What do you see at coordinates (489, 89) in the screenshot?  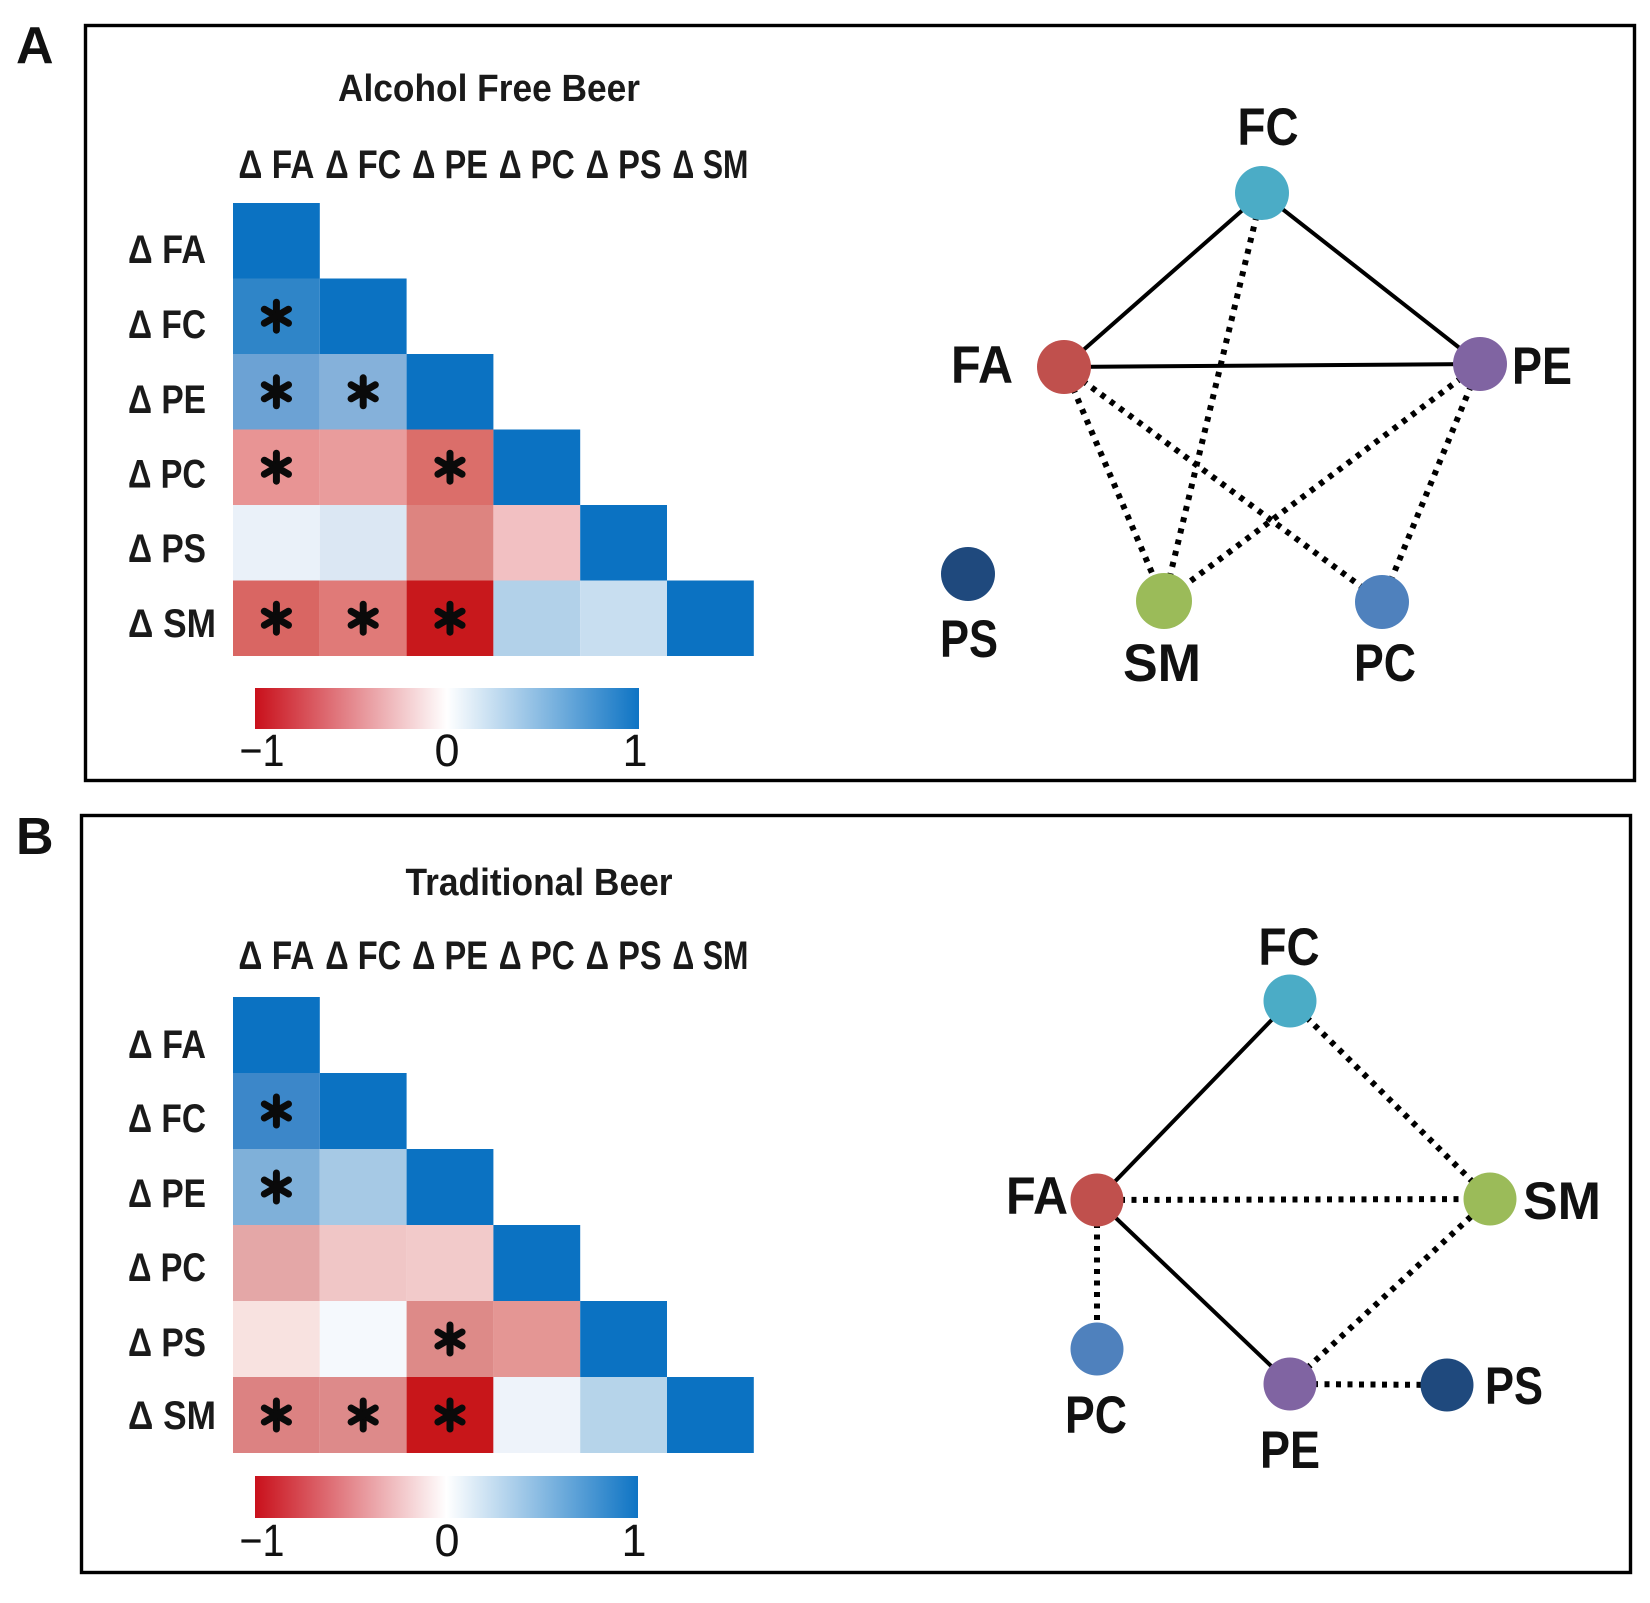 I see `svg-text: Alcohol Free Beer` at bounding box center [489, 89].